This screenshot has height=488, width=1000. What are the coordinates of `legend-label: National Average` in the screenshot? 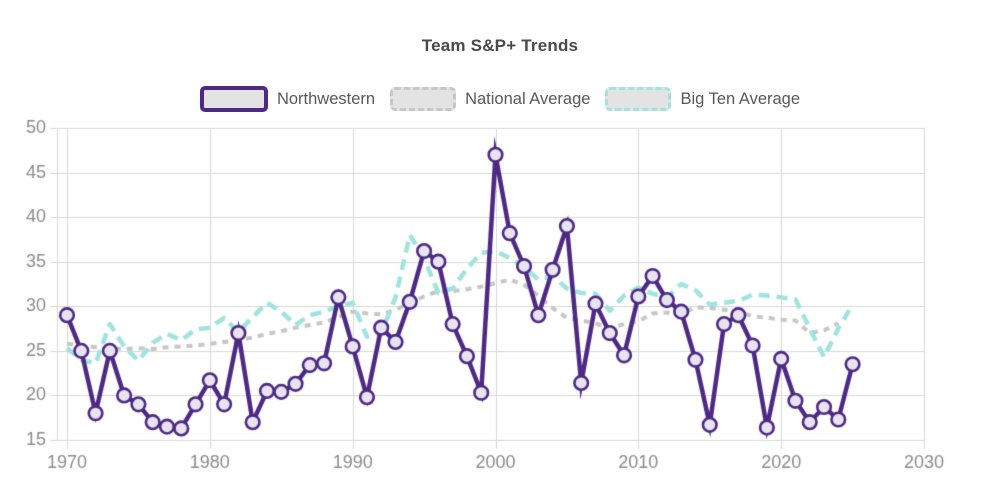 It's located at (528, 98).